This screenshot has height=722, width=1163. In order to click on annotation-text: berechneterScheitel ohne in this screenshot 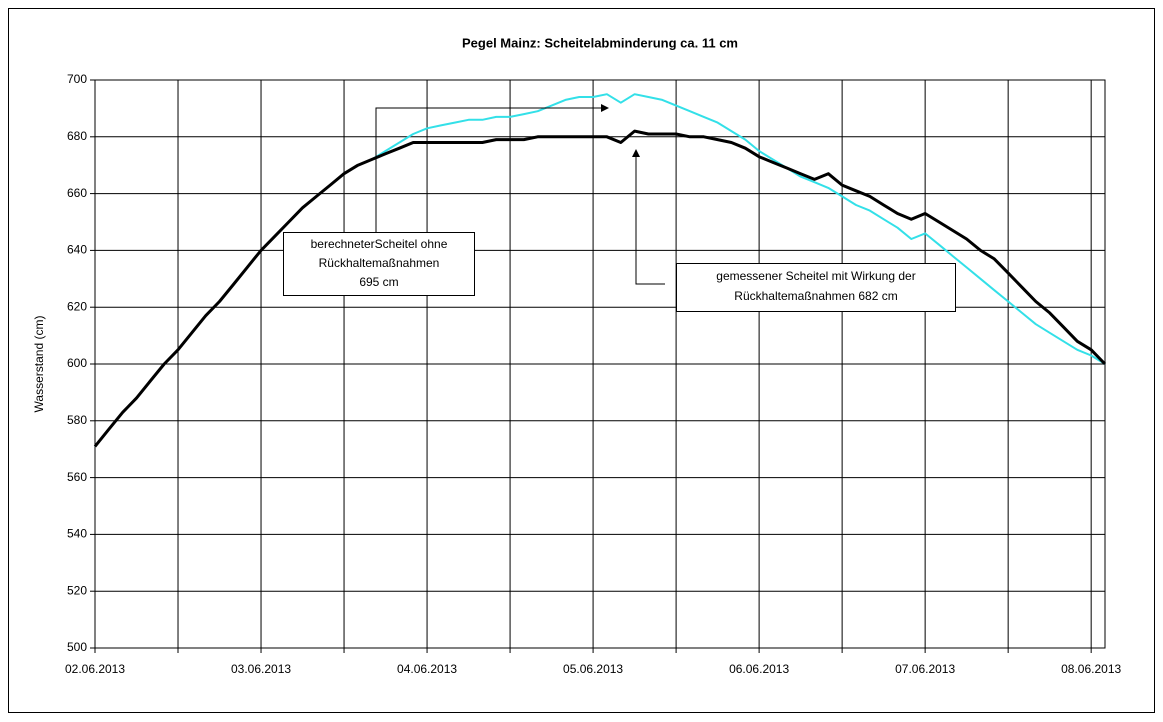, I will do `click(379, 244)`.